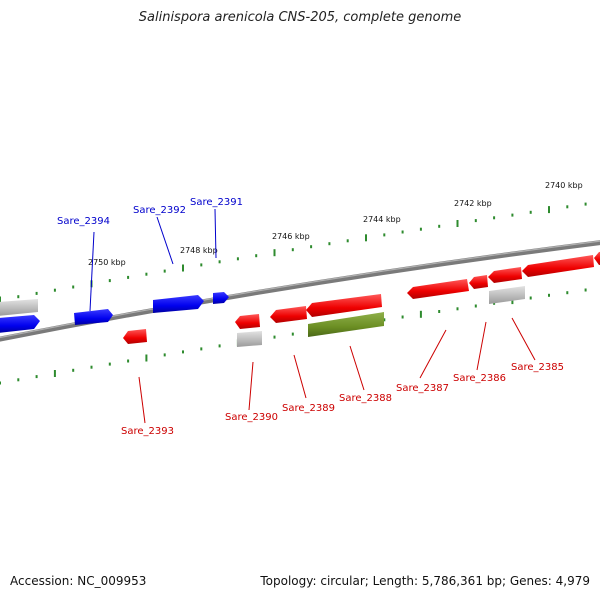 This screenshot has width=600, height=600. Describe the element at coordinates (85, 270) in the screenshot. I see `gene-sare-2394: Sare_2394` at that location.